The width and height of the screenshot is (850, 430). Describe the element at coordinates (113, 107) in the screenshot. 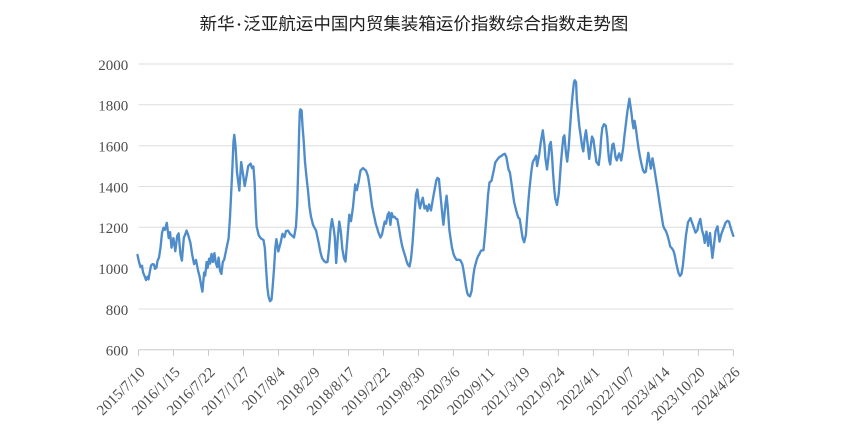

I see `svg-text: 1800` at that location.